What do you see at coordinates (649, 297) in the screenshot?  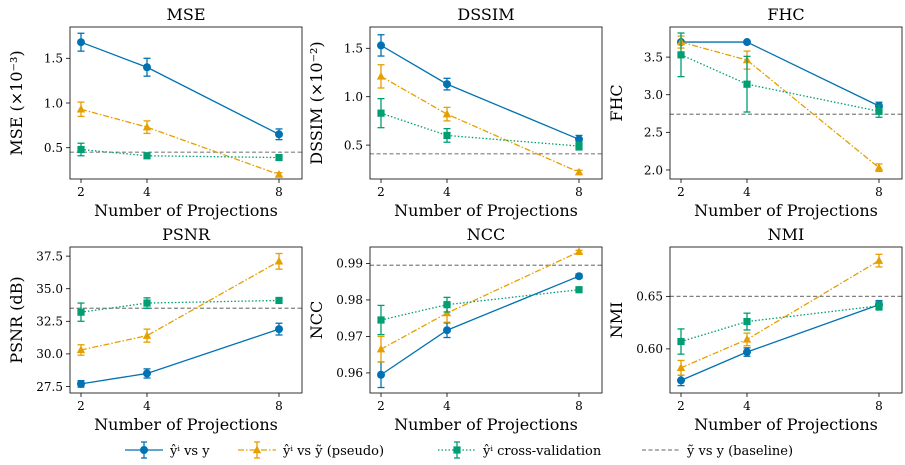 I see `y-tick-label: 0.65` at bounding box center [649, 297].